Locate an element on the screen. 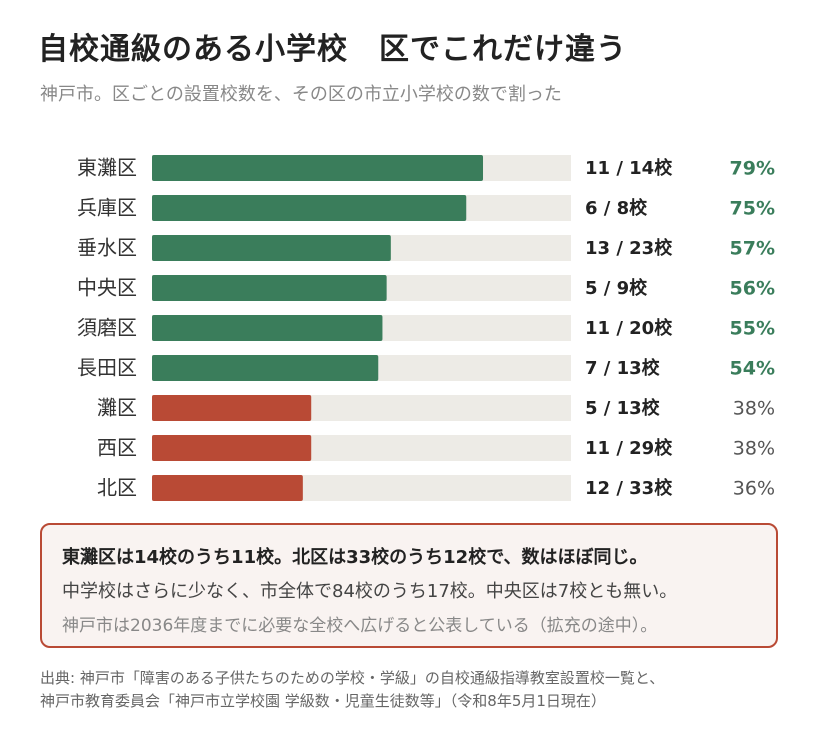 The image size is (820, 737). value-label: 75% is located at coordinates (752, 209).